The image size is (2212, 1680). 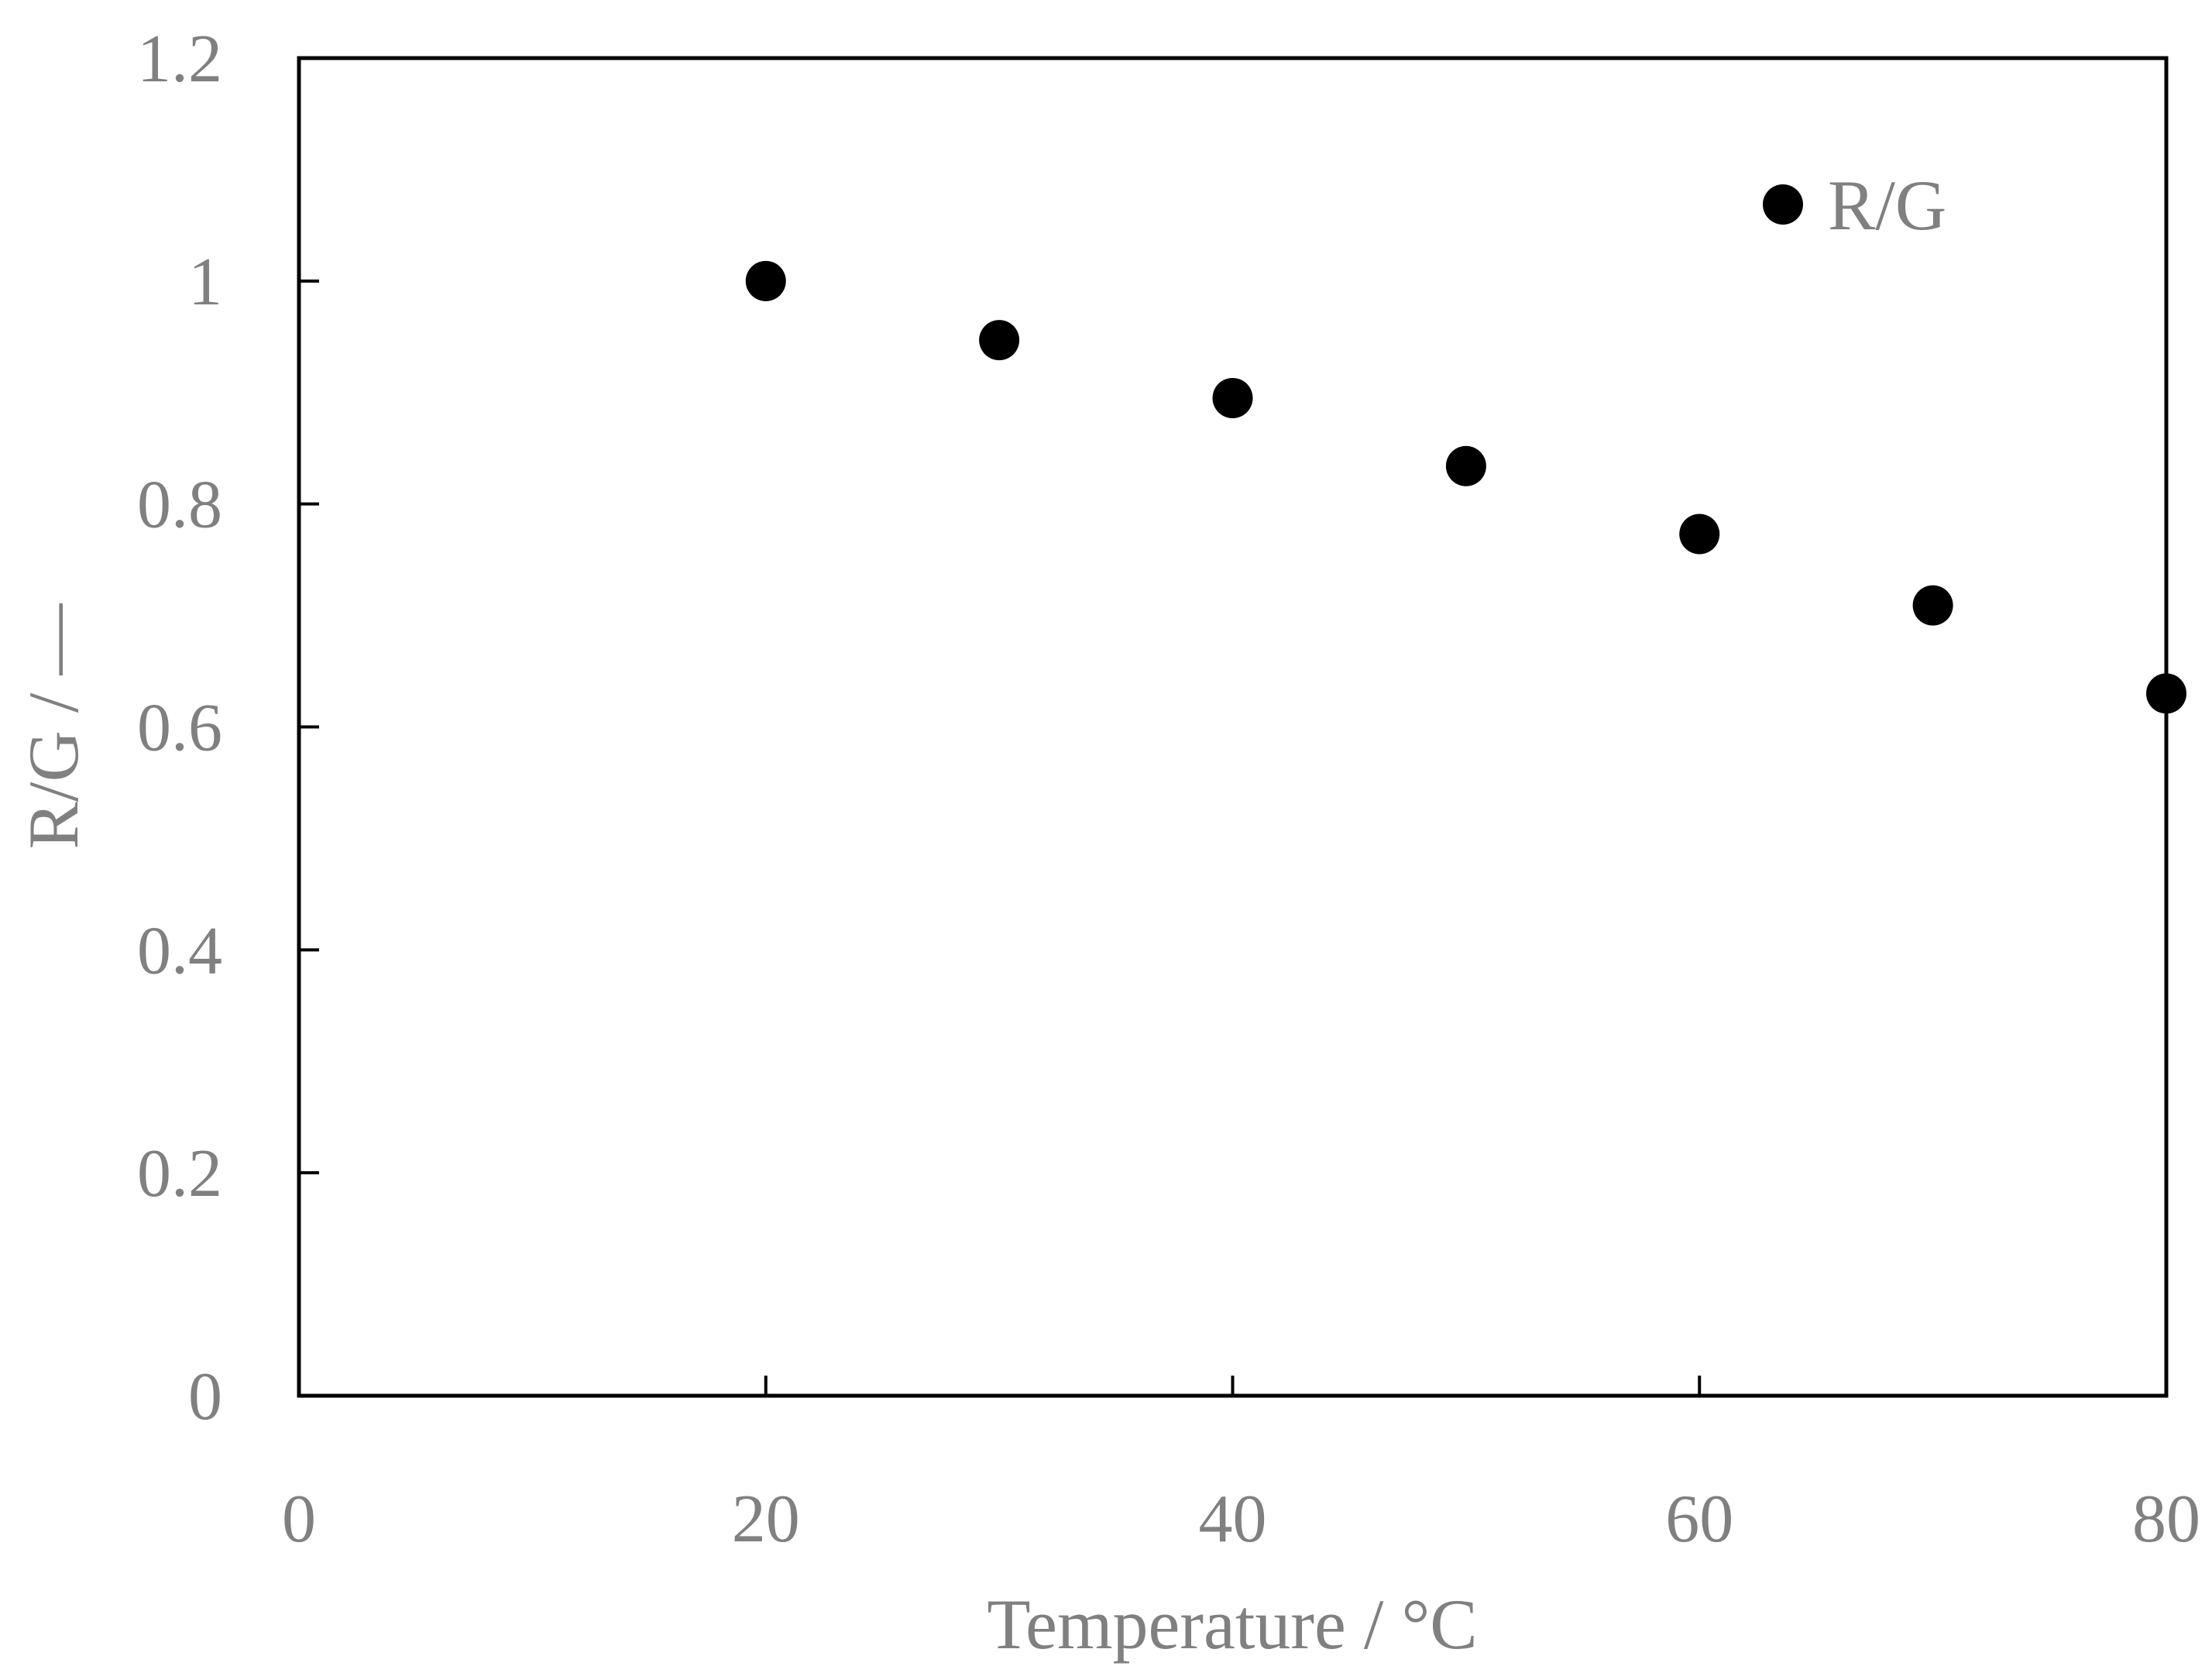 I want to click on x-tick-label: 20, so click(x=766, y=1520).